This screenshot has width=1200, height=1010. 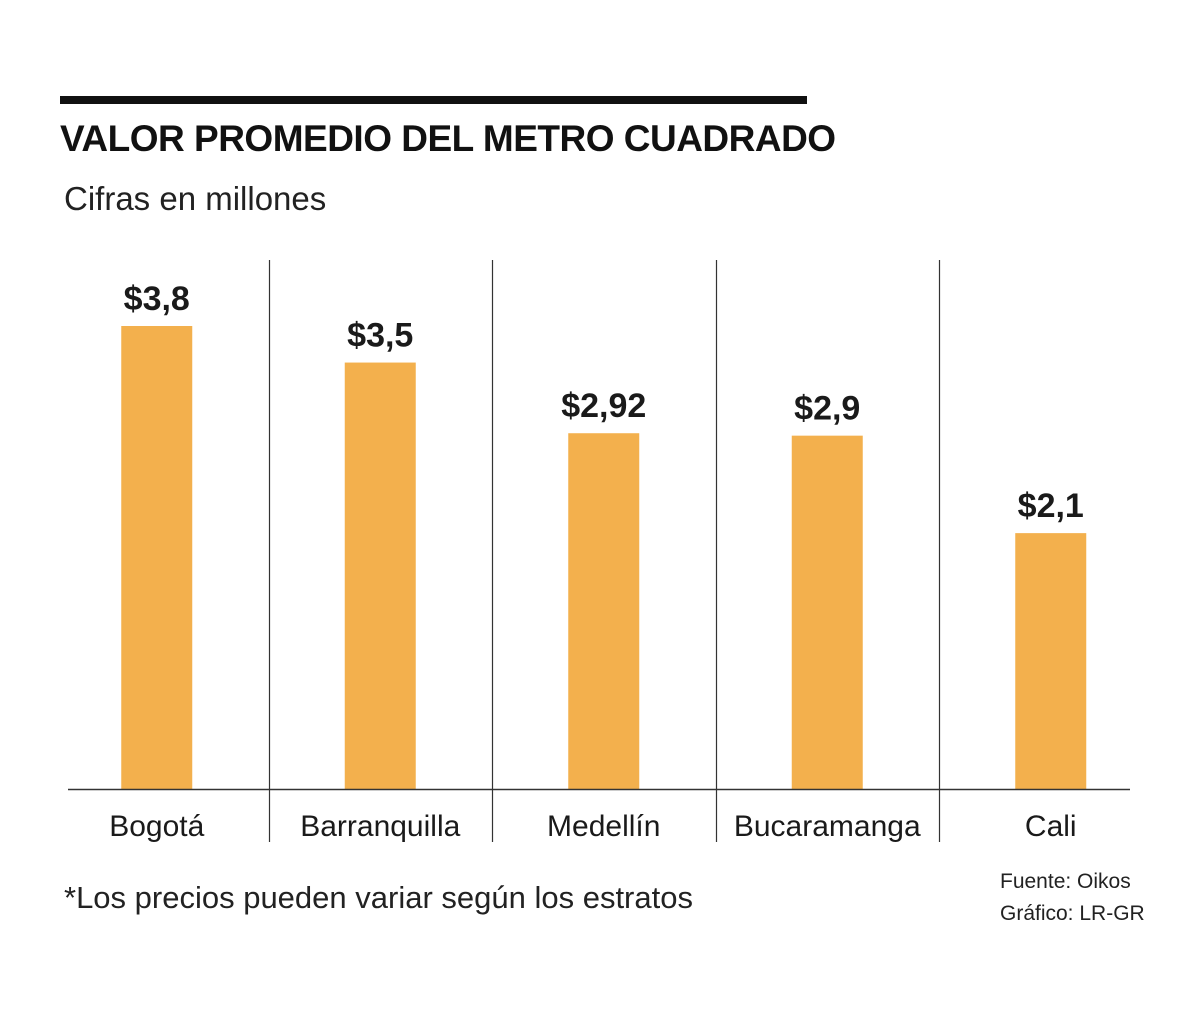 What do you see at coordinates (380, 336) in the screenshot?
I see `data-label: $3,5` at bounding box center [380, 336].